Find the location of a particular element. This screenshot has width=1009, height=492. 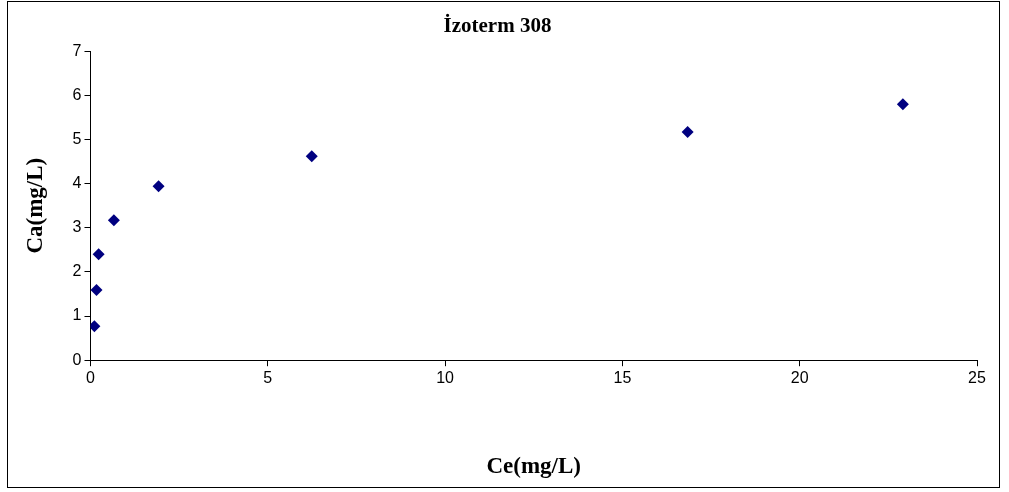

x-tick-label: 0 is located at coordinates (91, 378).